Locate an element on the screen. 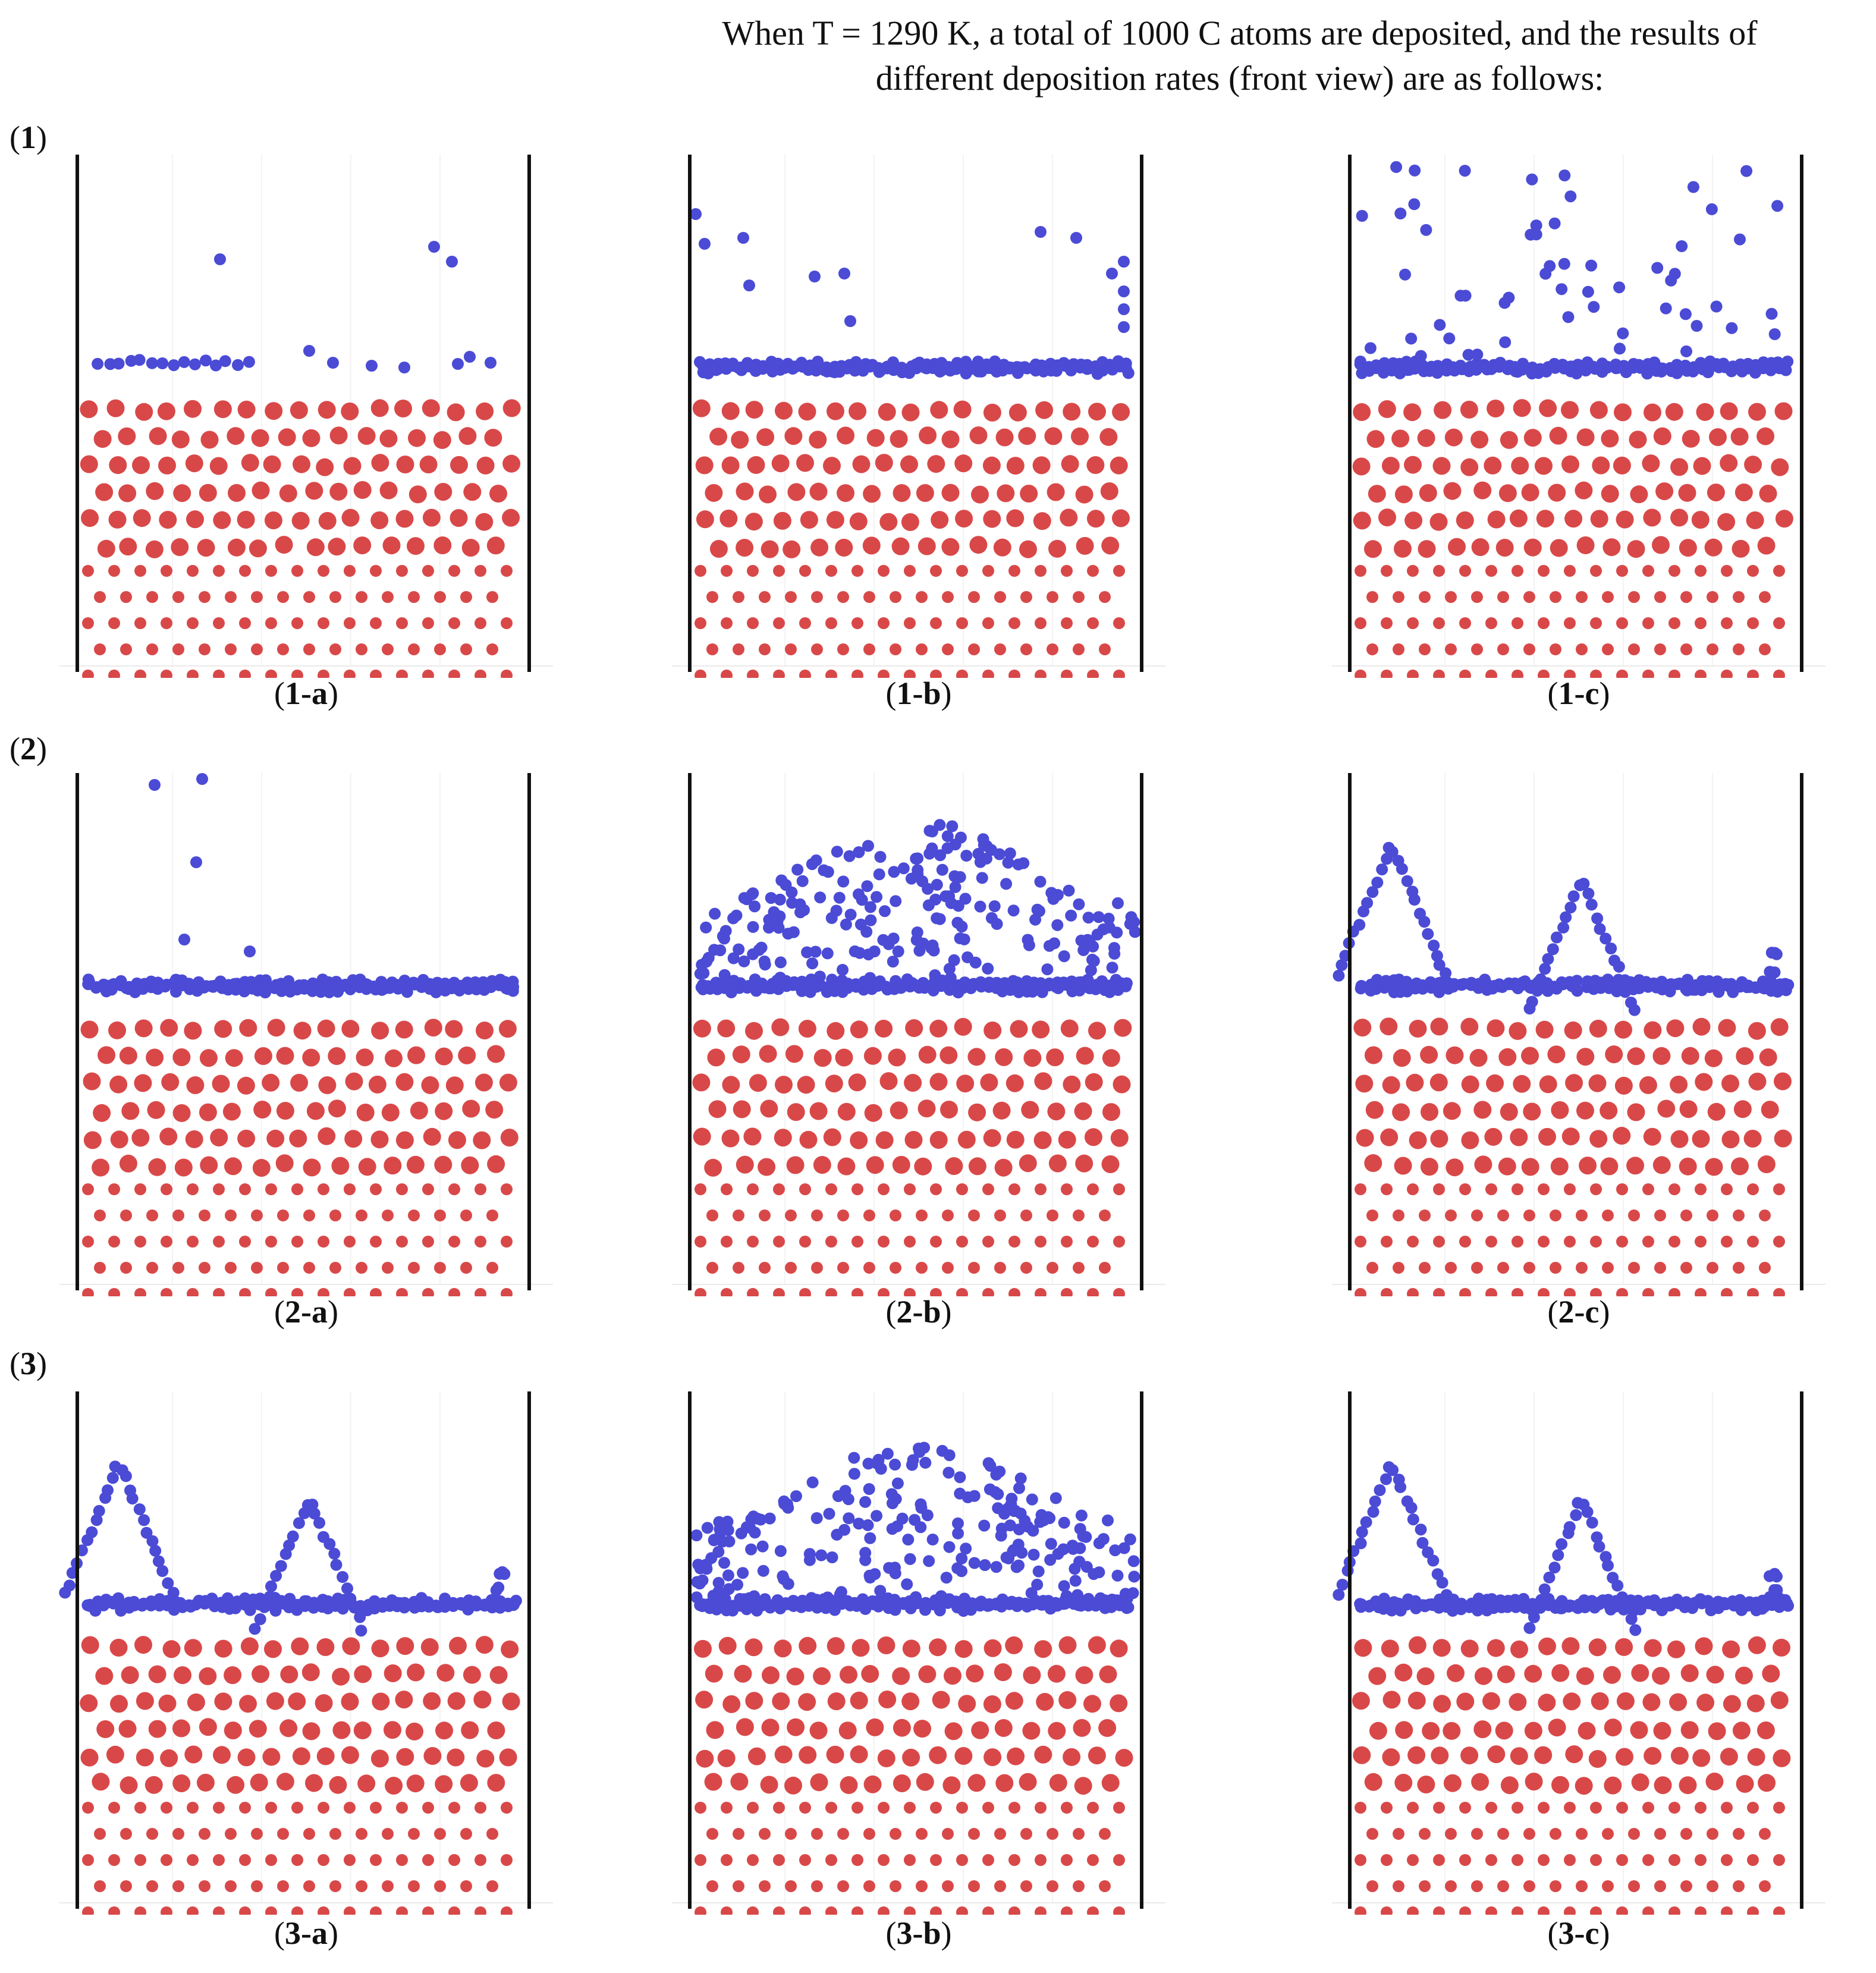 The width and height of the screenshot is (1876, 1973). caption-2-a: (2-a) is located at coordinates (306, 1312).